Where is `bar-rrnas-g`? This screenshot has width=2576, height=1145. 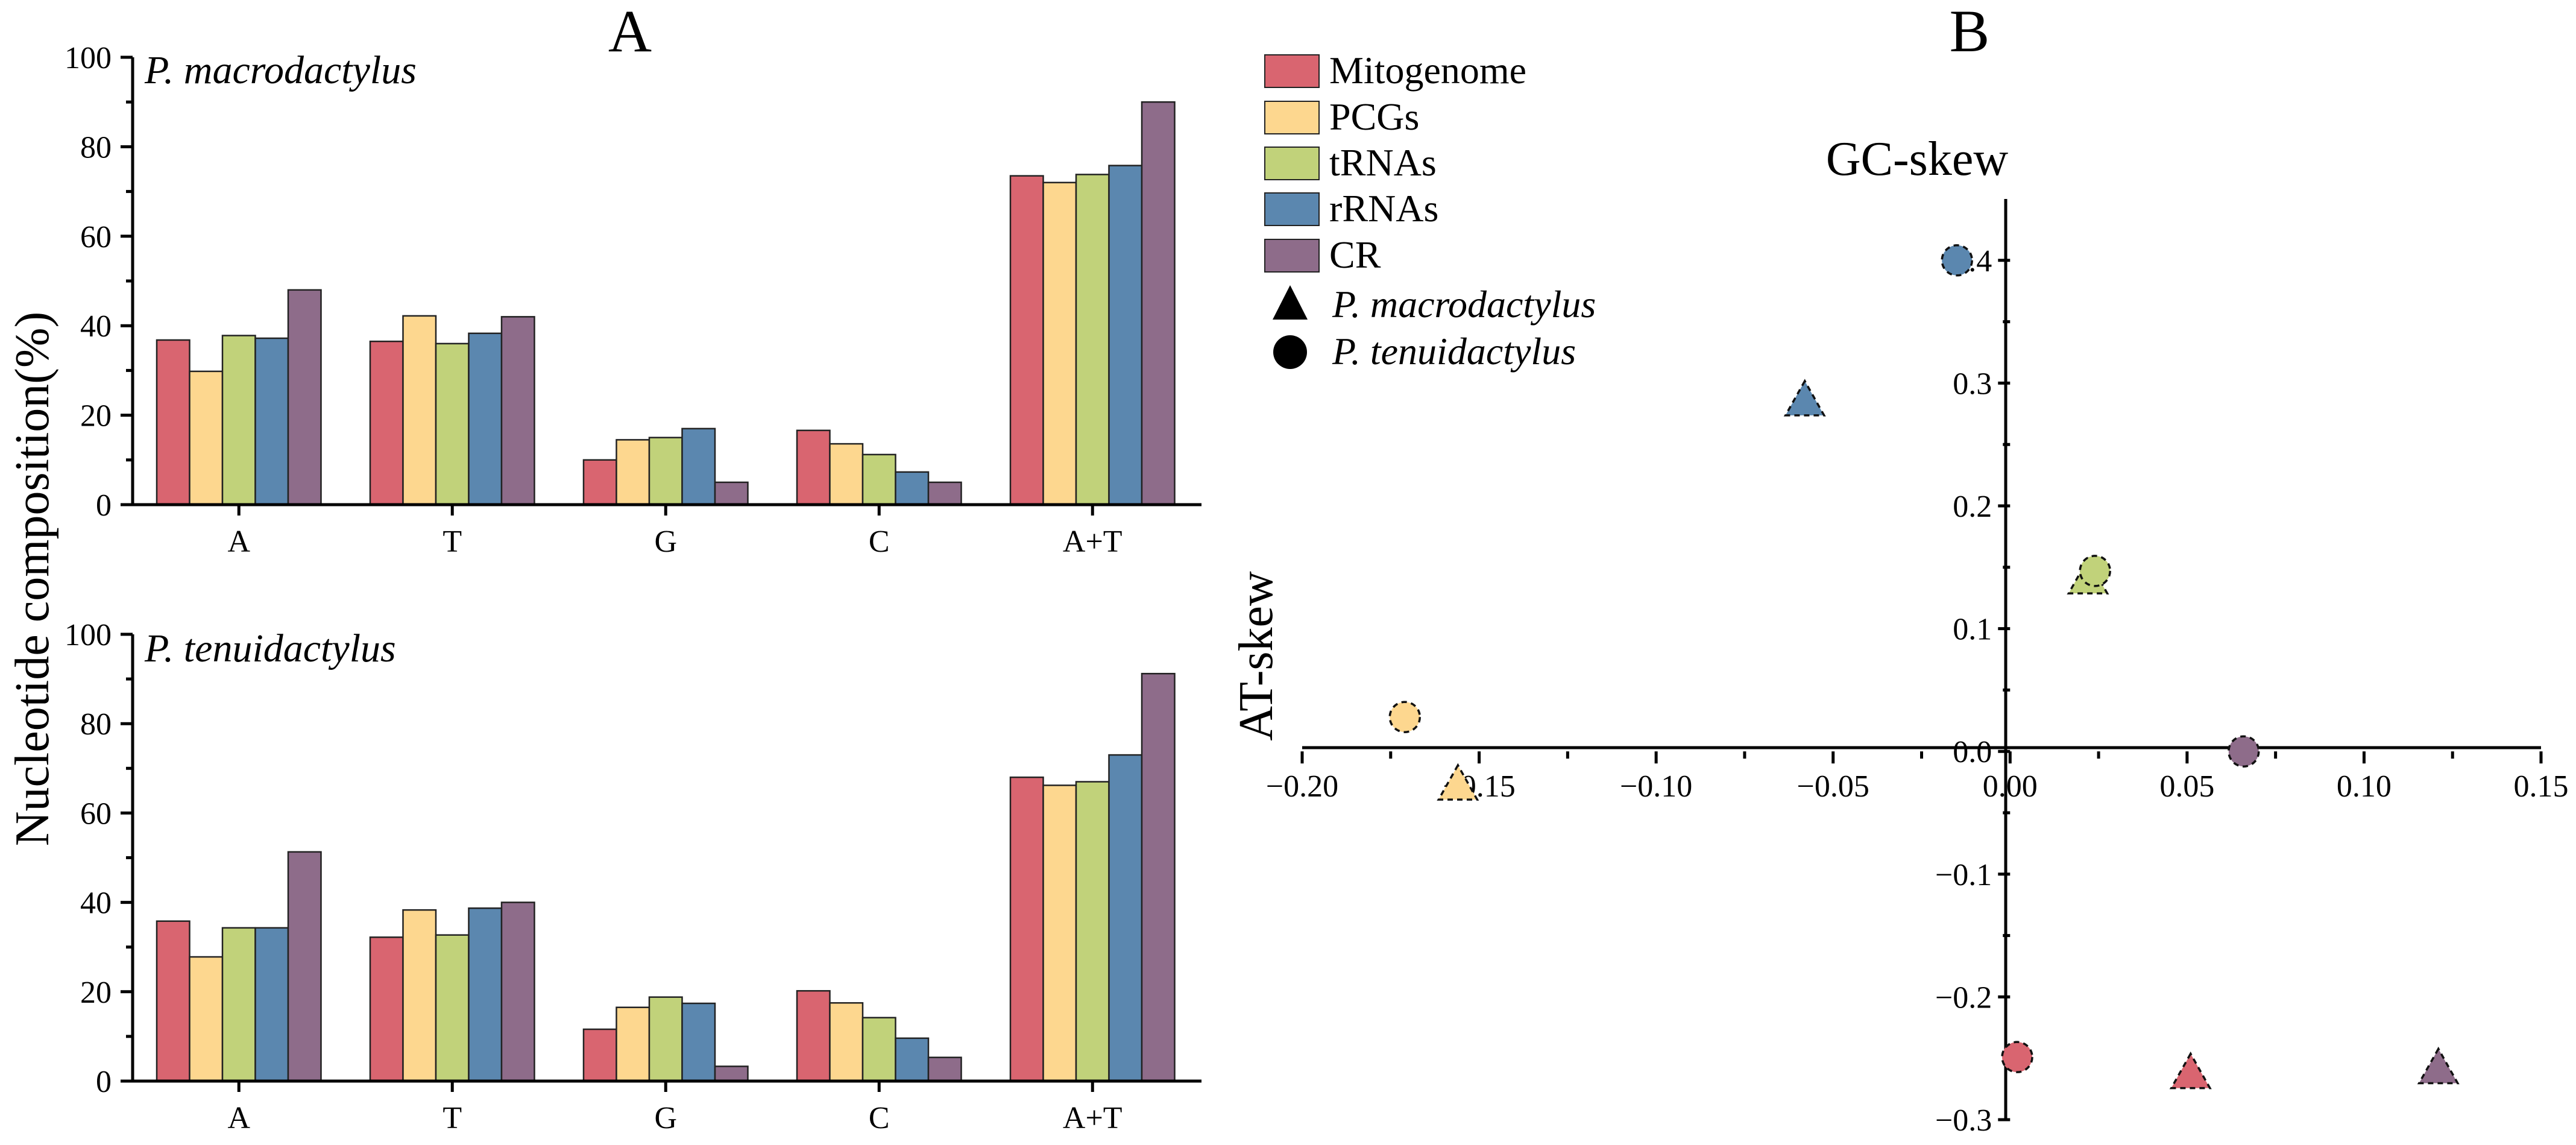 bar-rrnas-g is located at coordinates (698, 1042).